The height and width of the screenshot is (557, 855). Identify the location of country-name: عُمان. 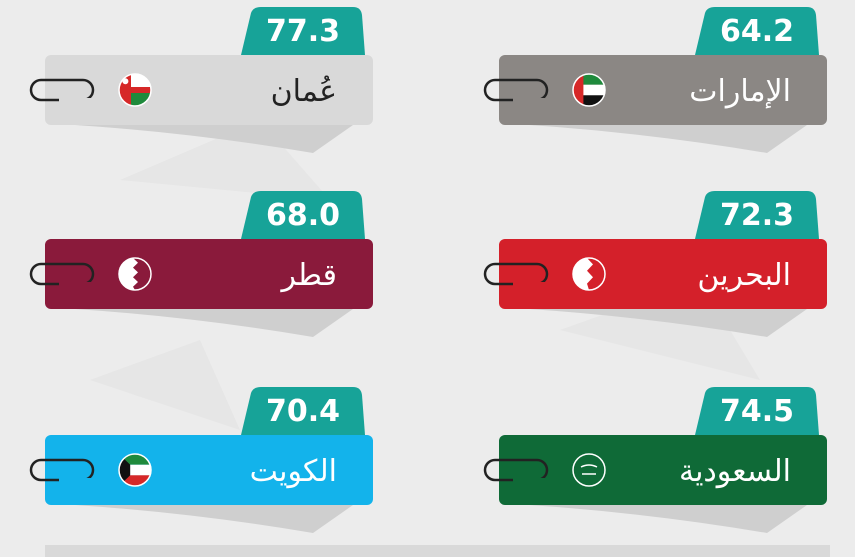
(304, 91).